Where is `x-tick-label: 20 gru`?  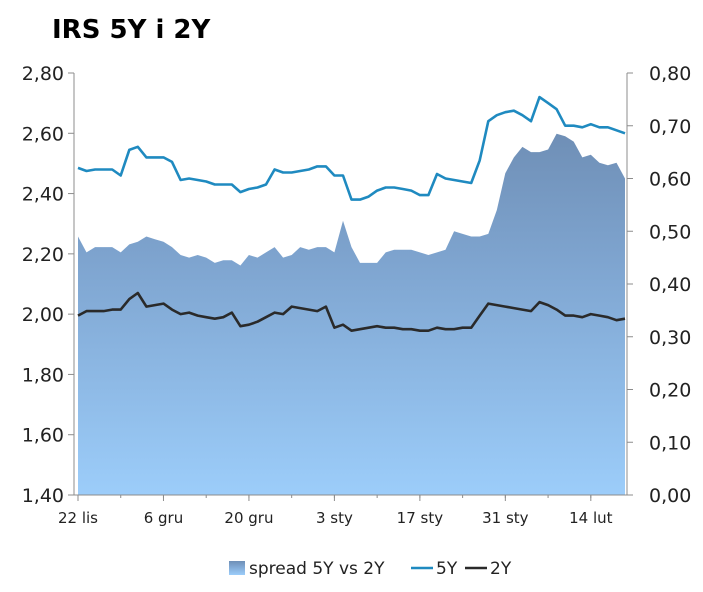 x-tick-label: 20 gru is located at coordinates (248, 518).